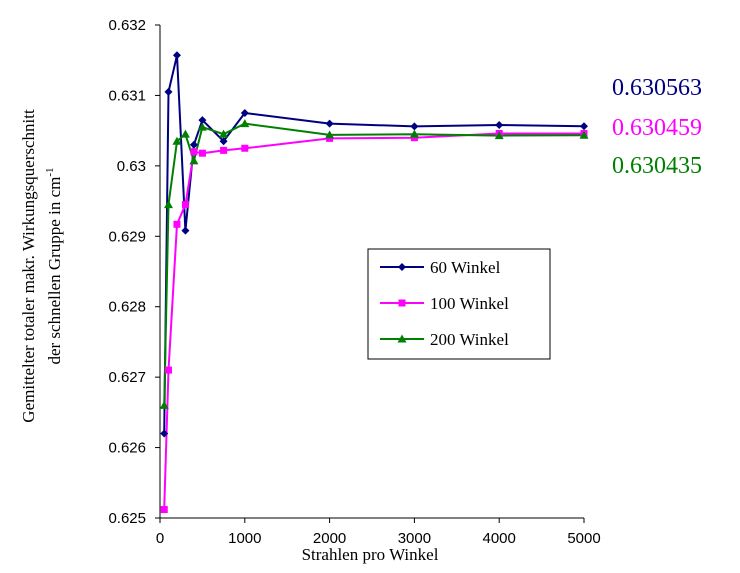 The image size is (740, 573). What do you see at coordinates (160, 538) in the screenshot?
I see `x-tick-label: 0` at bounding box center [160, 538].